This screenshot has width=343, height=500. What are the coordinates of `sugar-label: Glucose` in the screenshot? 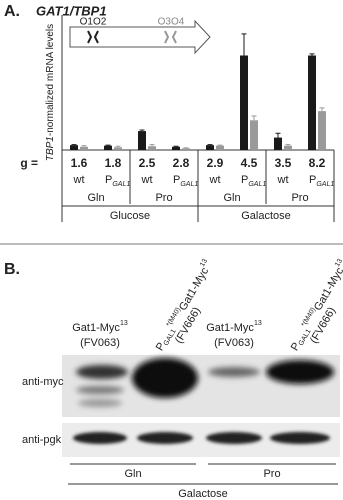 It's located at (130, 216).